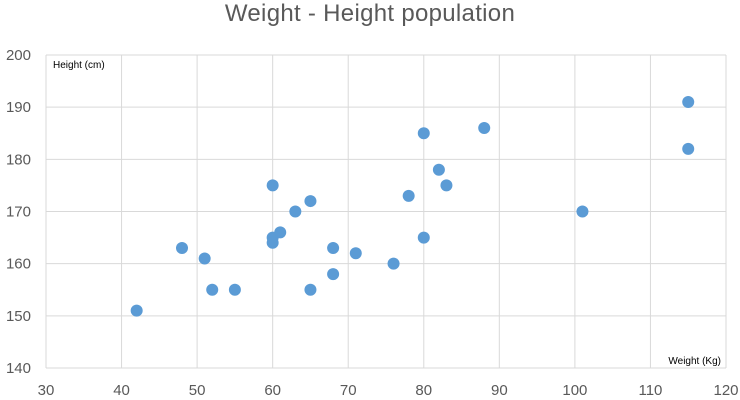 Image resolution: width=740 pixels, height=400 pixels. I want to click on x-axis-ticks: 30 40 50 60 70 80 90 100 110 120, so click(388, 390).